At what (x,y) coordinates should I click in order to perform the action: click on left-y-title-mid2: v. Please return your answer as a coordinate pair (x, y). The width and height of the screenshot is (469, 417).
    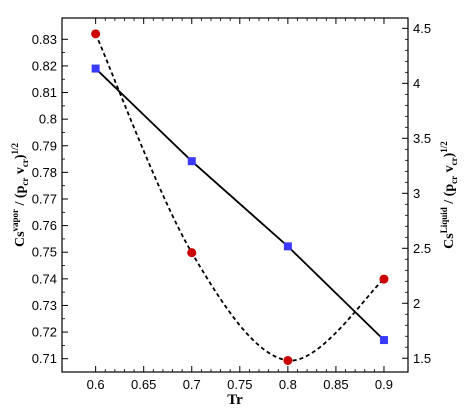
    Looking at the image, I should click on (20, 172).